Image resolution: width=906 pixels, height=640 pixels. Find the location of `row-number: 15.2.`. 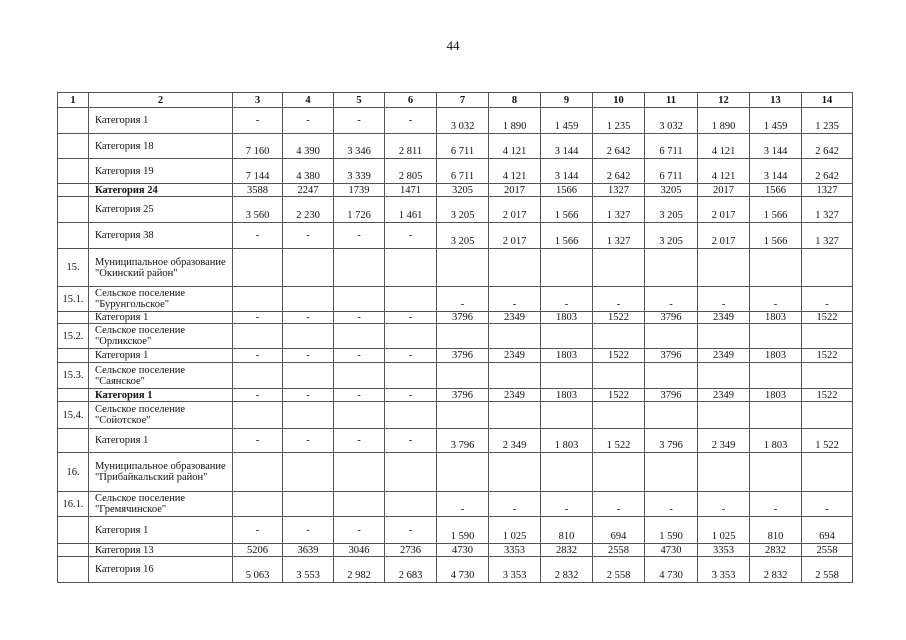

row-number: 15.2. is located at coordinates (73, 336).